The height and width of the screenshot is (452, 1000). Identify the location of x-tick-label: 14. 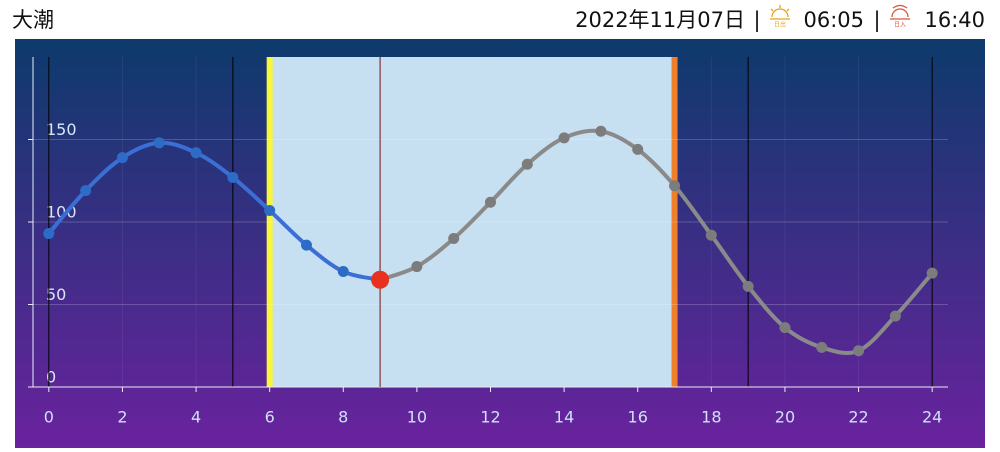
(564, 417).